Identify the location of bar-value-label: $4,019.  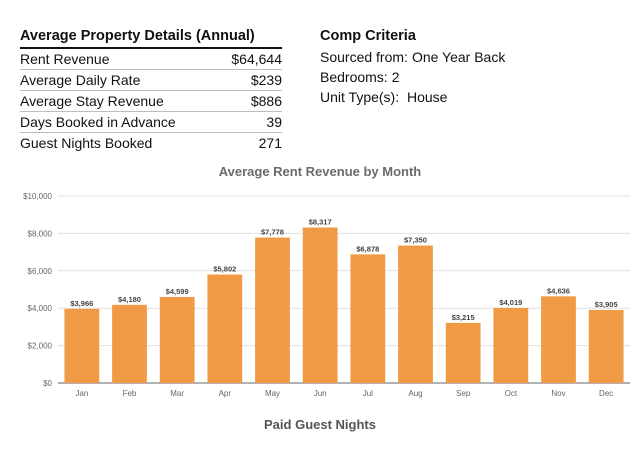
(510, 302).